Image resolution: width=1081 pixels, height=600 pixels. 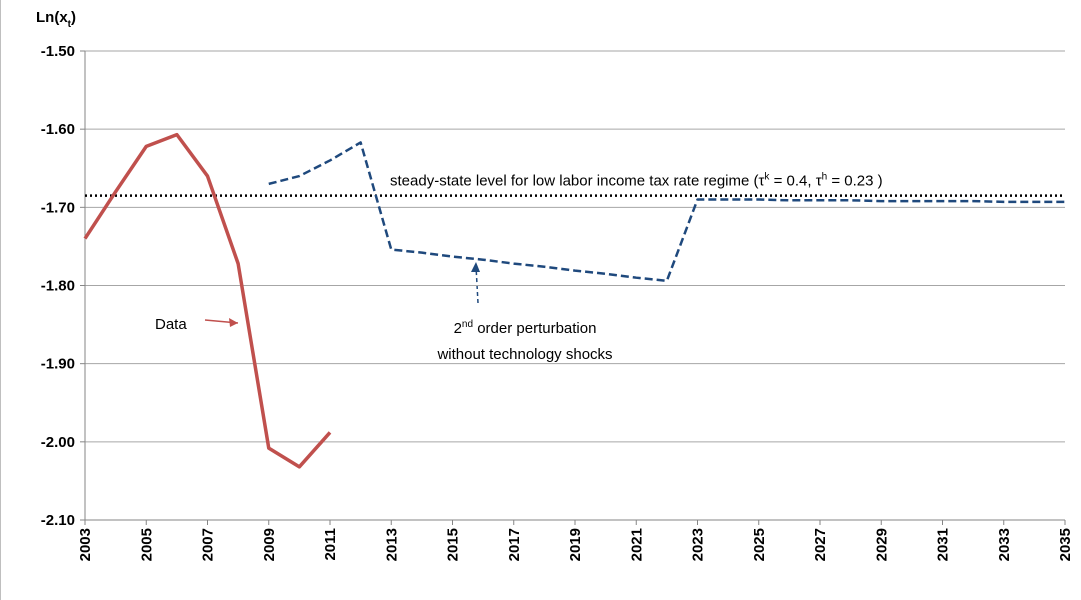 What do you see at coordinates (943, 544) in the screenshot?
I see `x-tick-label: 2031` at bounding box center [943, 544].